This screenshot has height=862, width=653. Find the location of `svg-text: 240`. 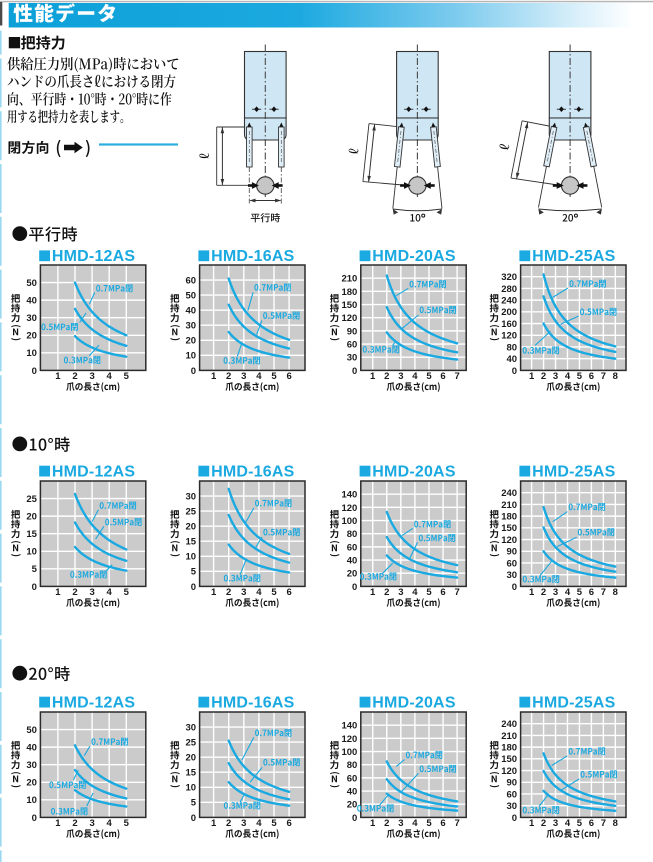

svg-text: 240 is located at coordinates (509, 301).